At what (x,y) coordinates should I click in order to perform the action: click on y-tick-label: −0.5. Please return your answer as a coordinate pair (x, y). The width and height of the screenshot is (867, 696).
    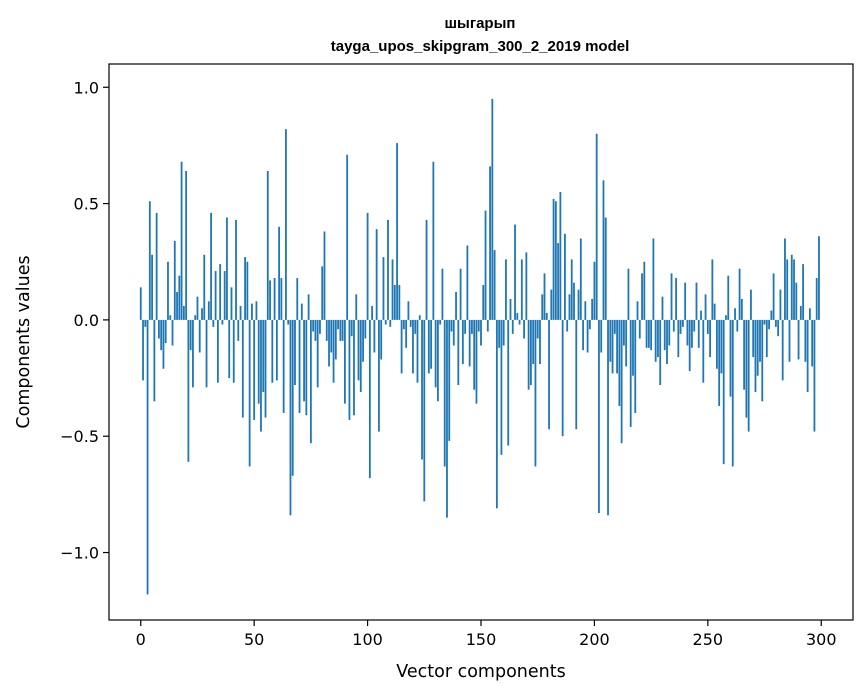
    Looking at the image, I should click on (79, 436).